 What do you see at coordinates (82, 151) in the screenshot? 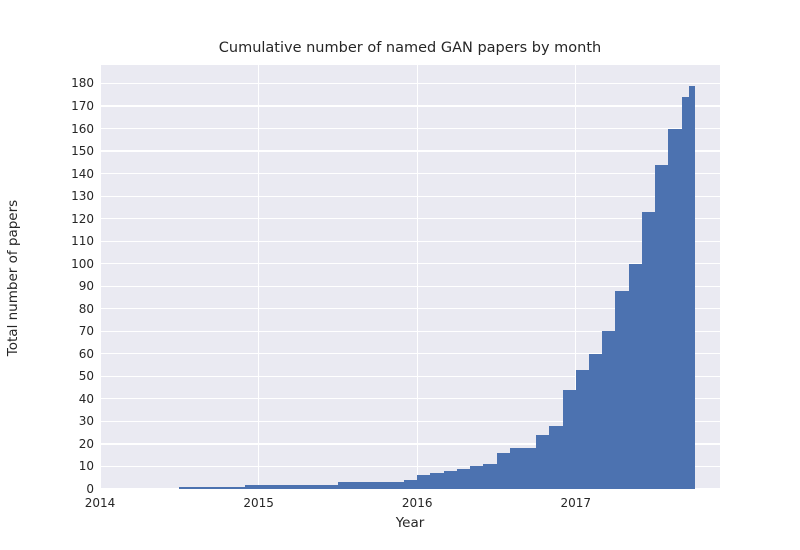
I see `y-tick-label-150: 150` at bounding box center [82, 151].